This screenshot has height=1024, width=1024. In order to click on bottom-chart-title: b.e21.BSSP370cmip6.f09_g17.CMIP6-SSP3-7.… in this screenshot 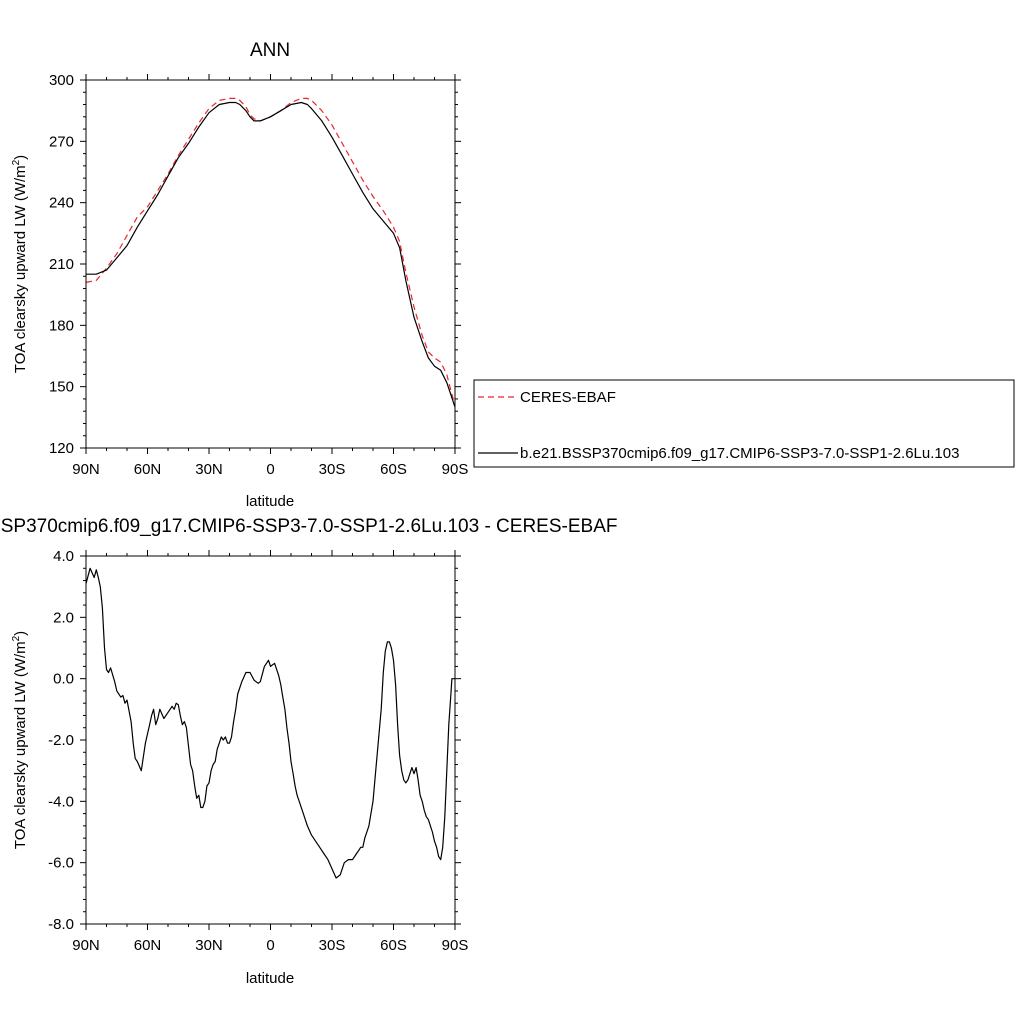, I will do `click(308, 526)`.